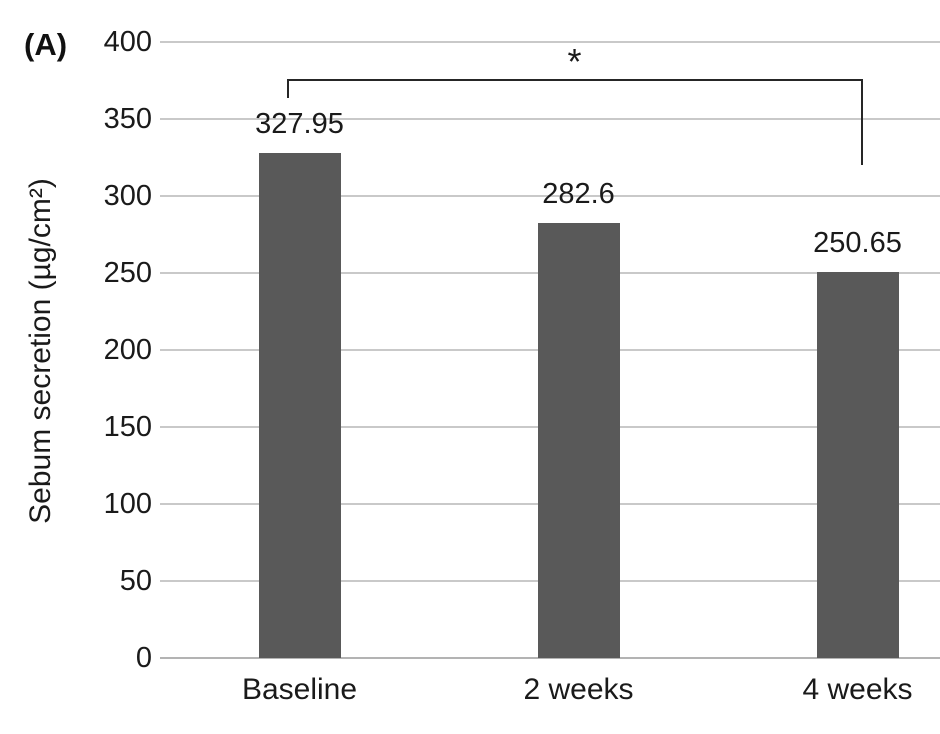  I want to click on y-tick-label: 50, so click(135, 581).